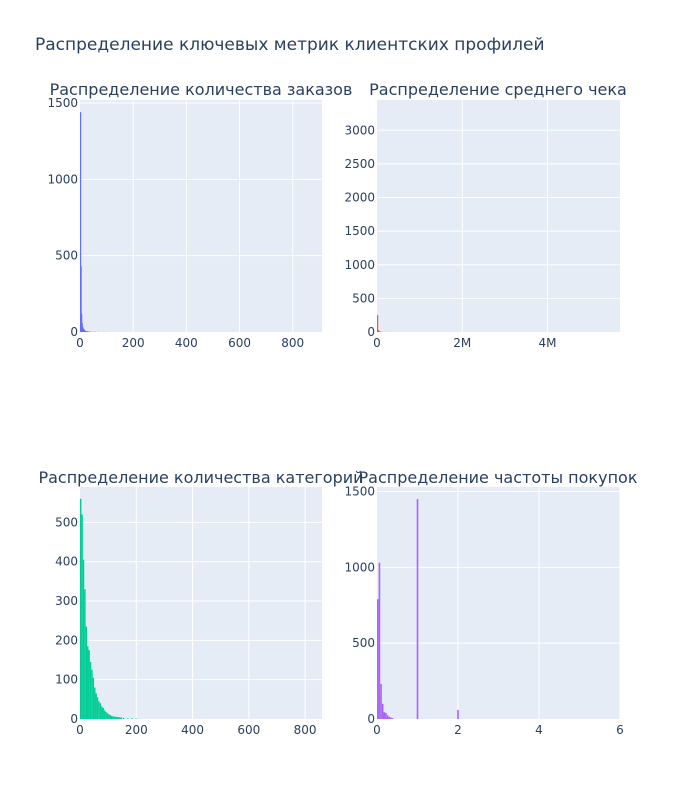  Describe the element at coordinates (359, 198) in the screenshot. I see `y-tick-label: 2000` at that location.